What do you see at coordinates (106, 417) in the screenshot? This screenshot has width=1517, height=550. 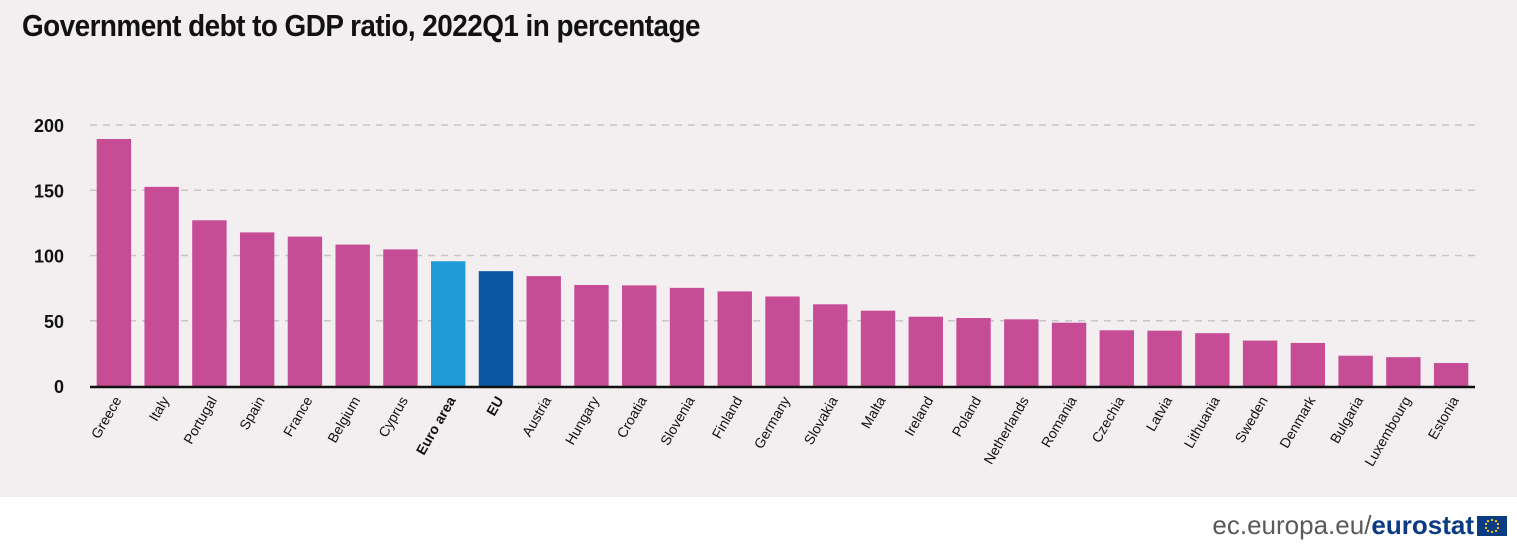 I see `x-label-greece: Greece` at bounding box center [106, 417].